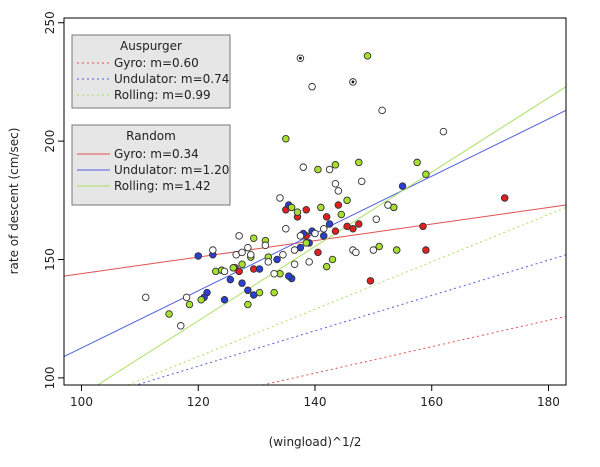 The width and height of the screenshot is (600, 467). What do you see at coordinates (156, 63) in the screenshot?
I see `legend-entry-label: Gyro: m=0.60` at bounding box center [156, 63].